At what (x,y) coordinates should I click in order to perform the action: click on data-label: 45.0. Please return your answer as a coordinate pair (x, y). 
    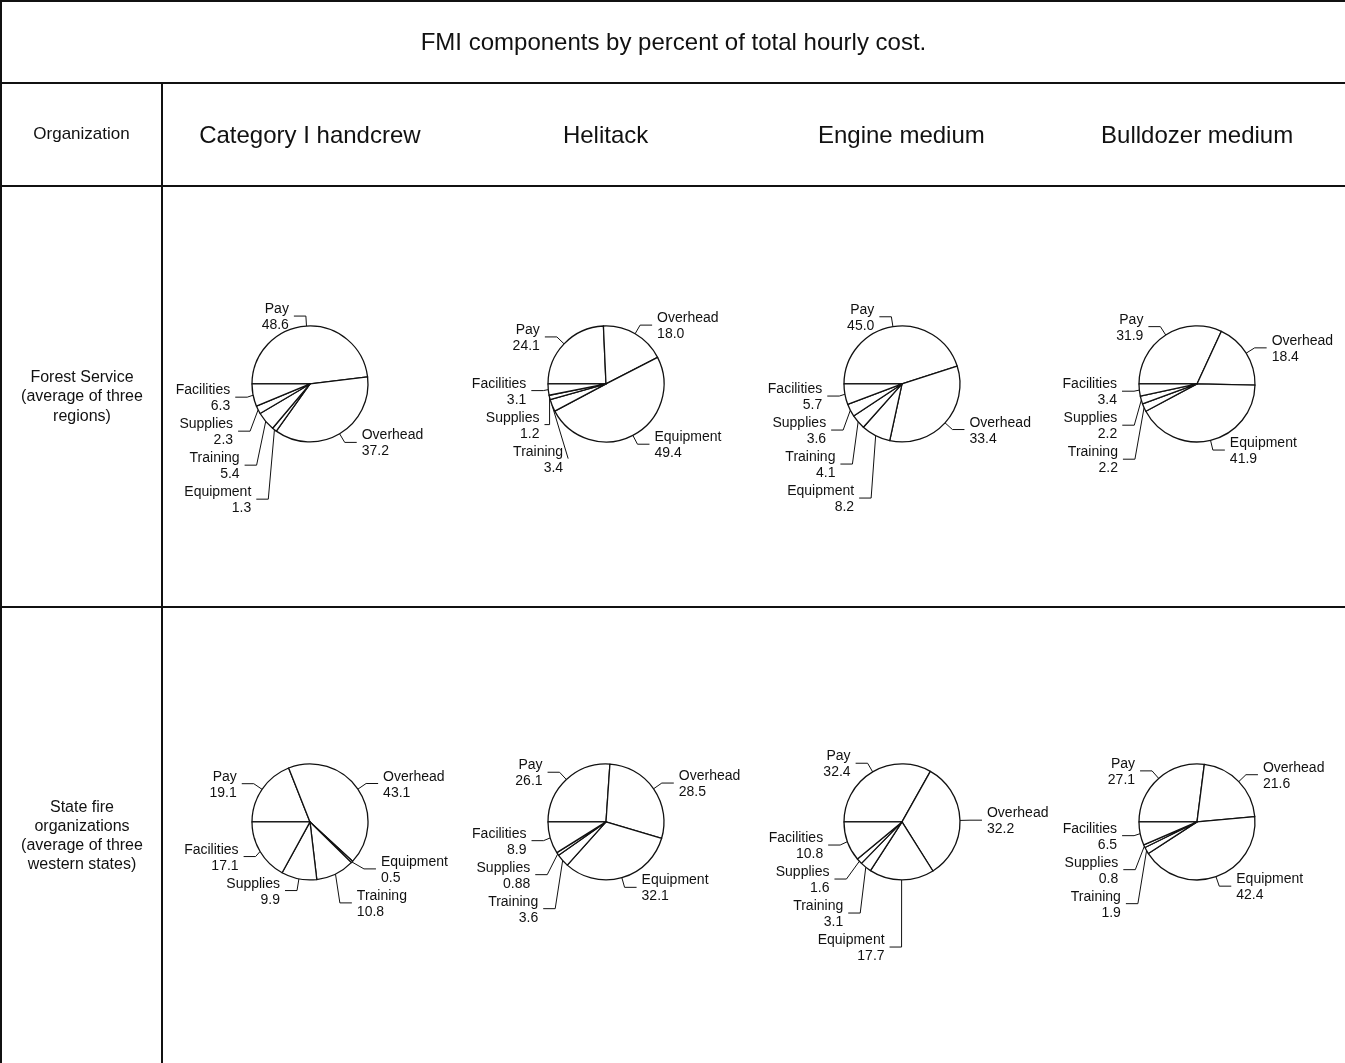
    Looking at the image, I should click on (860, 324).